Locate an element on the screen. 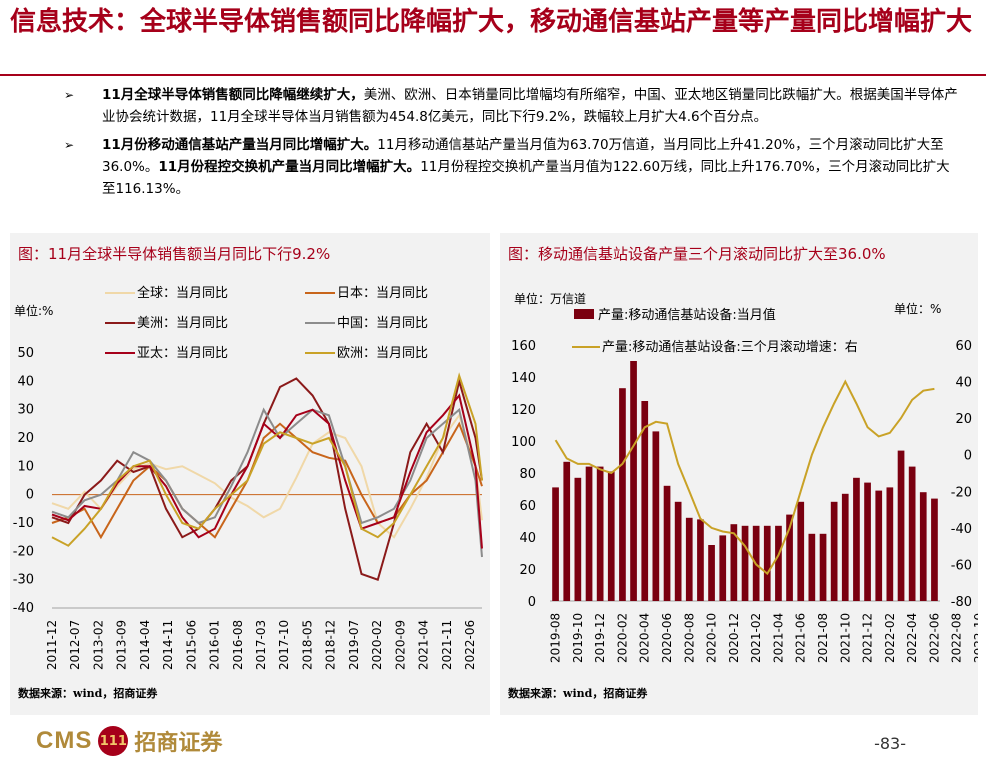  x-tick-label: 2021-08 is located at coordinates (823, 638).